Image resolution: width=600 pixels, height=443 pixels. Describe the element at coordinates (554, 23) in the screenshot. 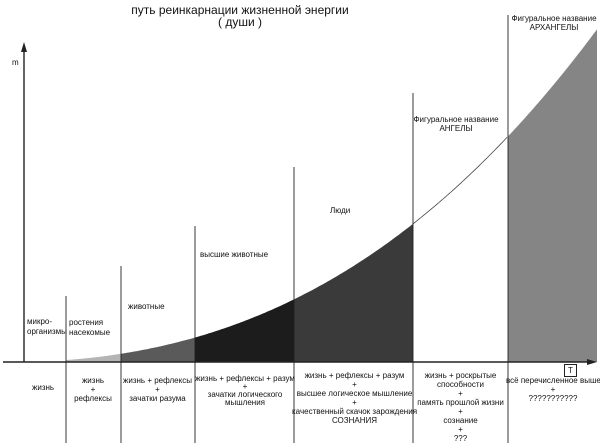

I see `stage-label-archangels: Фигуральное название АРХАНГЕЛЫ` at that location.